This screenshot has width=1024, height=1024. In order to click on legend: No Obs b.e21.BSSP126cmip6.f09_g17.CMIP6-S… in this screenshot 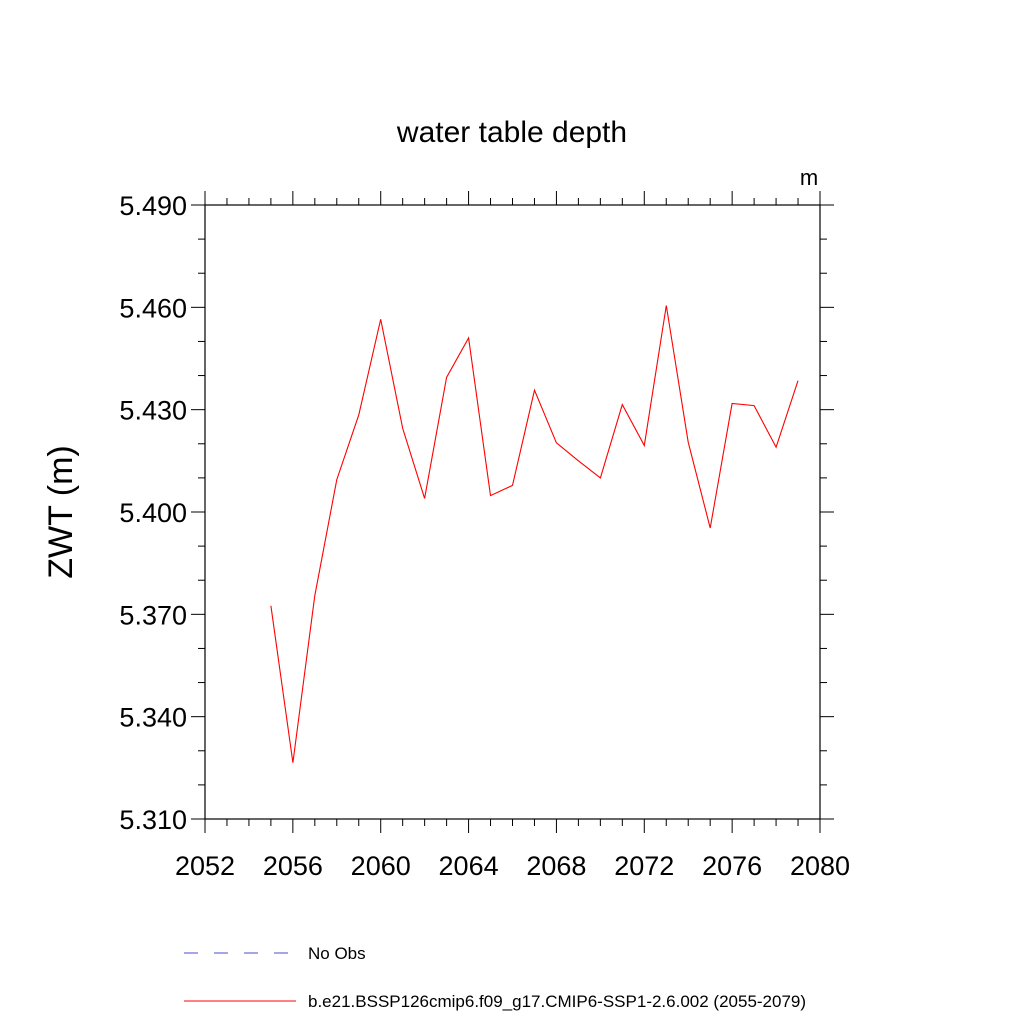, I will do `click(495, 977)`.